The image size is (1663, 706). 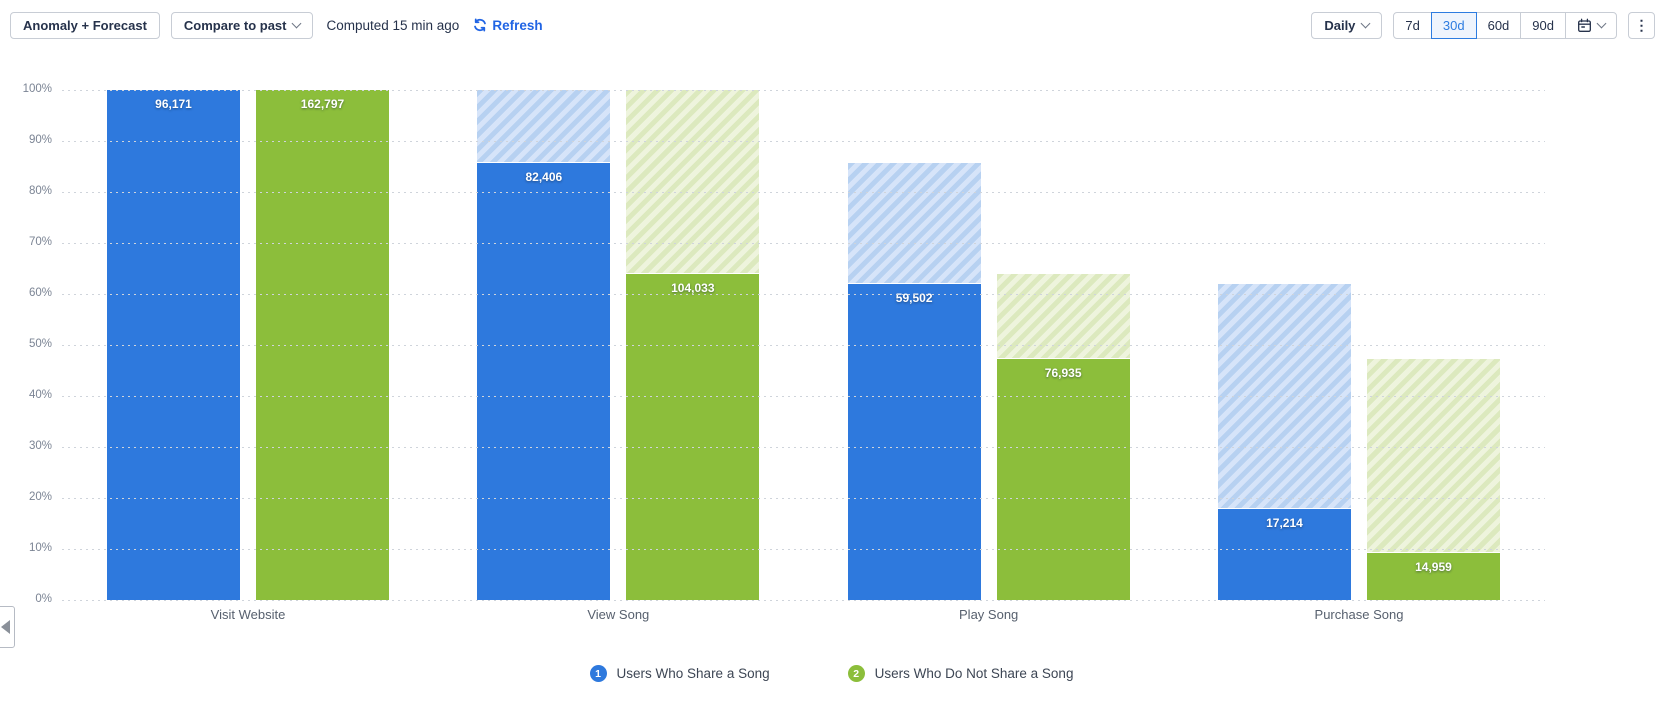 I want to click on range-button-7d: 7d, so click(x=1412, y=25).